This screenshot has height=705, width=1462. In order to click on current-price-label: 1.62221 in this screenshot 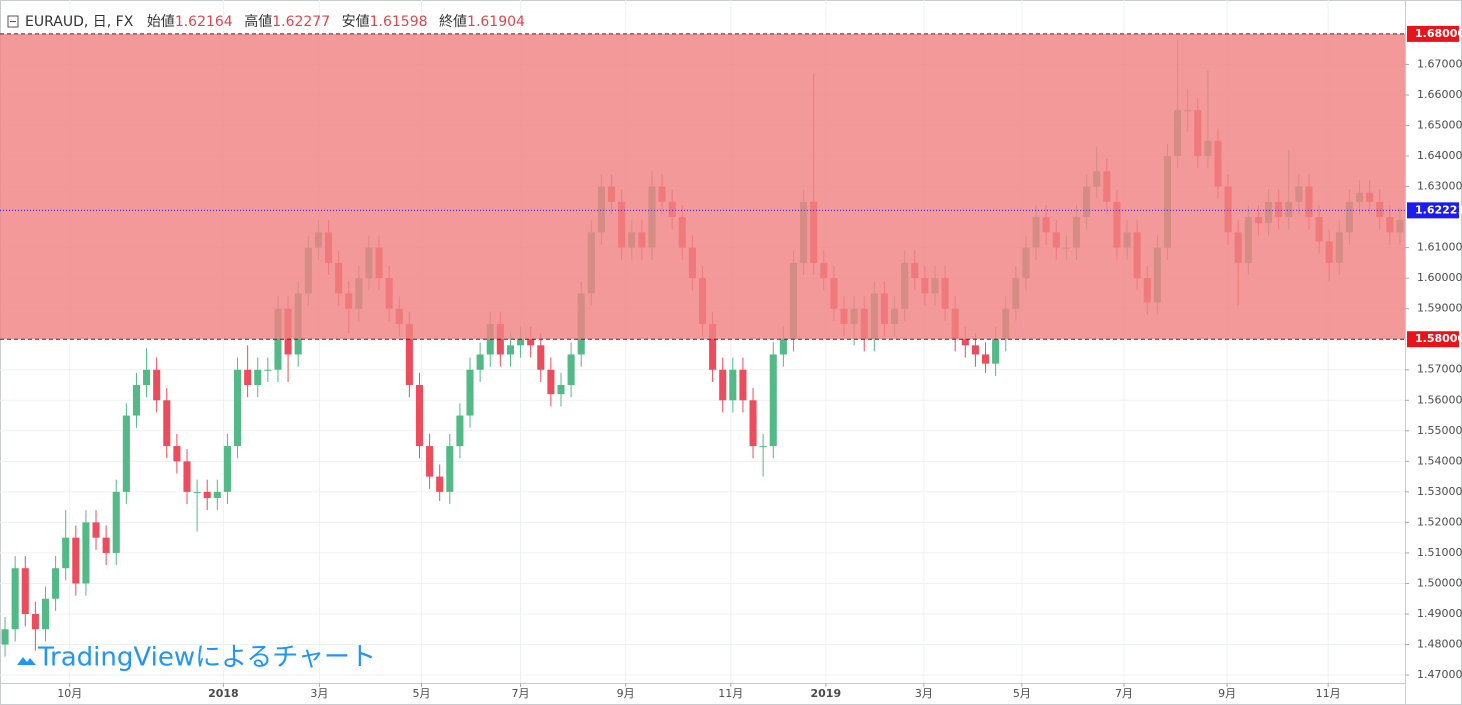, I will do `click(1438, 209)`.